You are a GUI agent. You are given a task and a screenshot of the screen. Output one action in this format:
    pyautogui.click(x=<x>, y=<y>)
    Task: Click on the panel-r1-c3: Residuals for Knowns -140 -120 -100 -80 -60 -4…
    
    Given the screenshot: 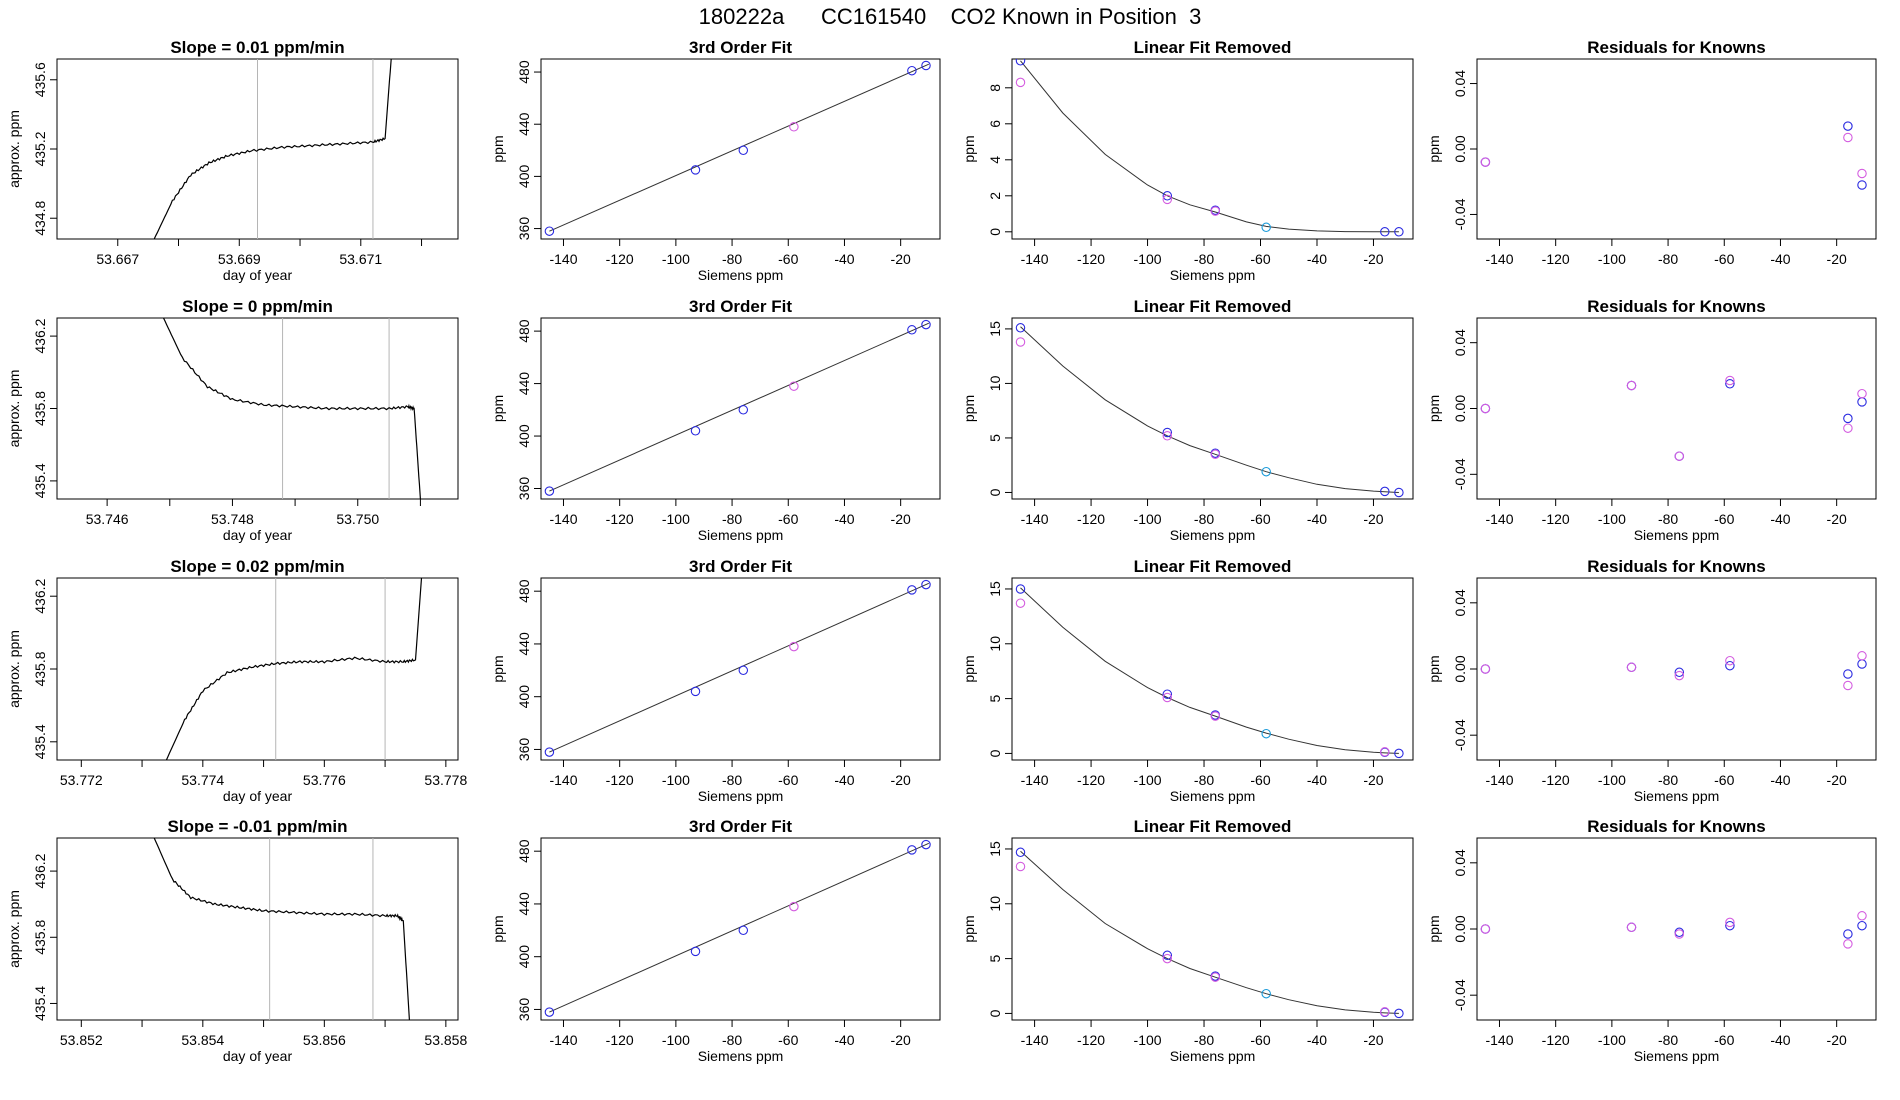 What is the action you would take?
    pyautogui.click(x=1651, y=420)
    